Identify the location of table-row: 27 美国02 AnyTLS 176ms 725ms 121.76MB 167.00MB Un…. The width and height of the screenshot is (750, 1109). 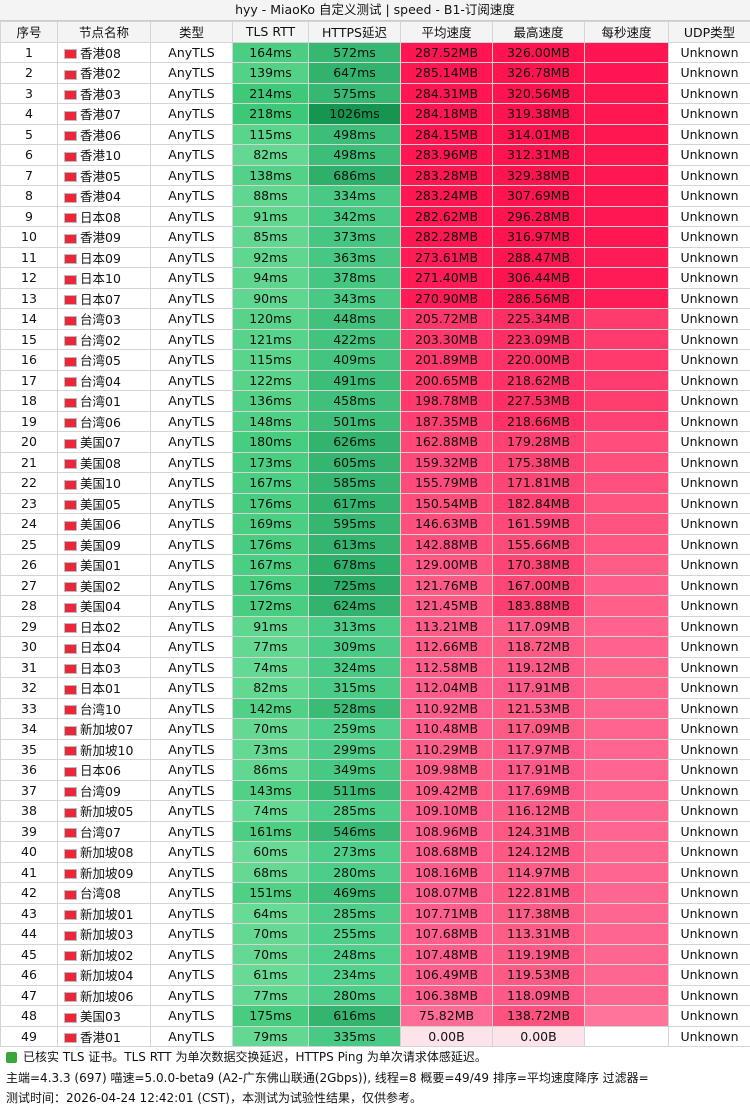
(375, 585).